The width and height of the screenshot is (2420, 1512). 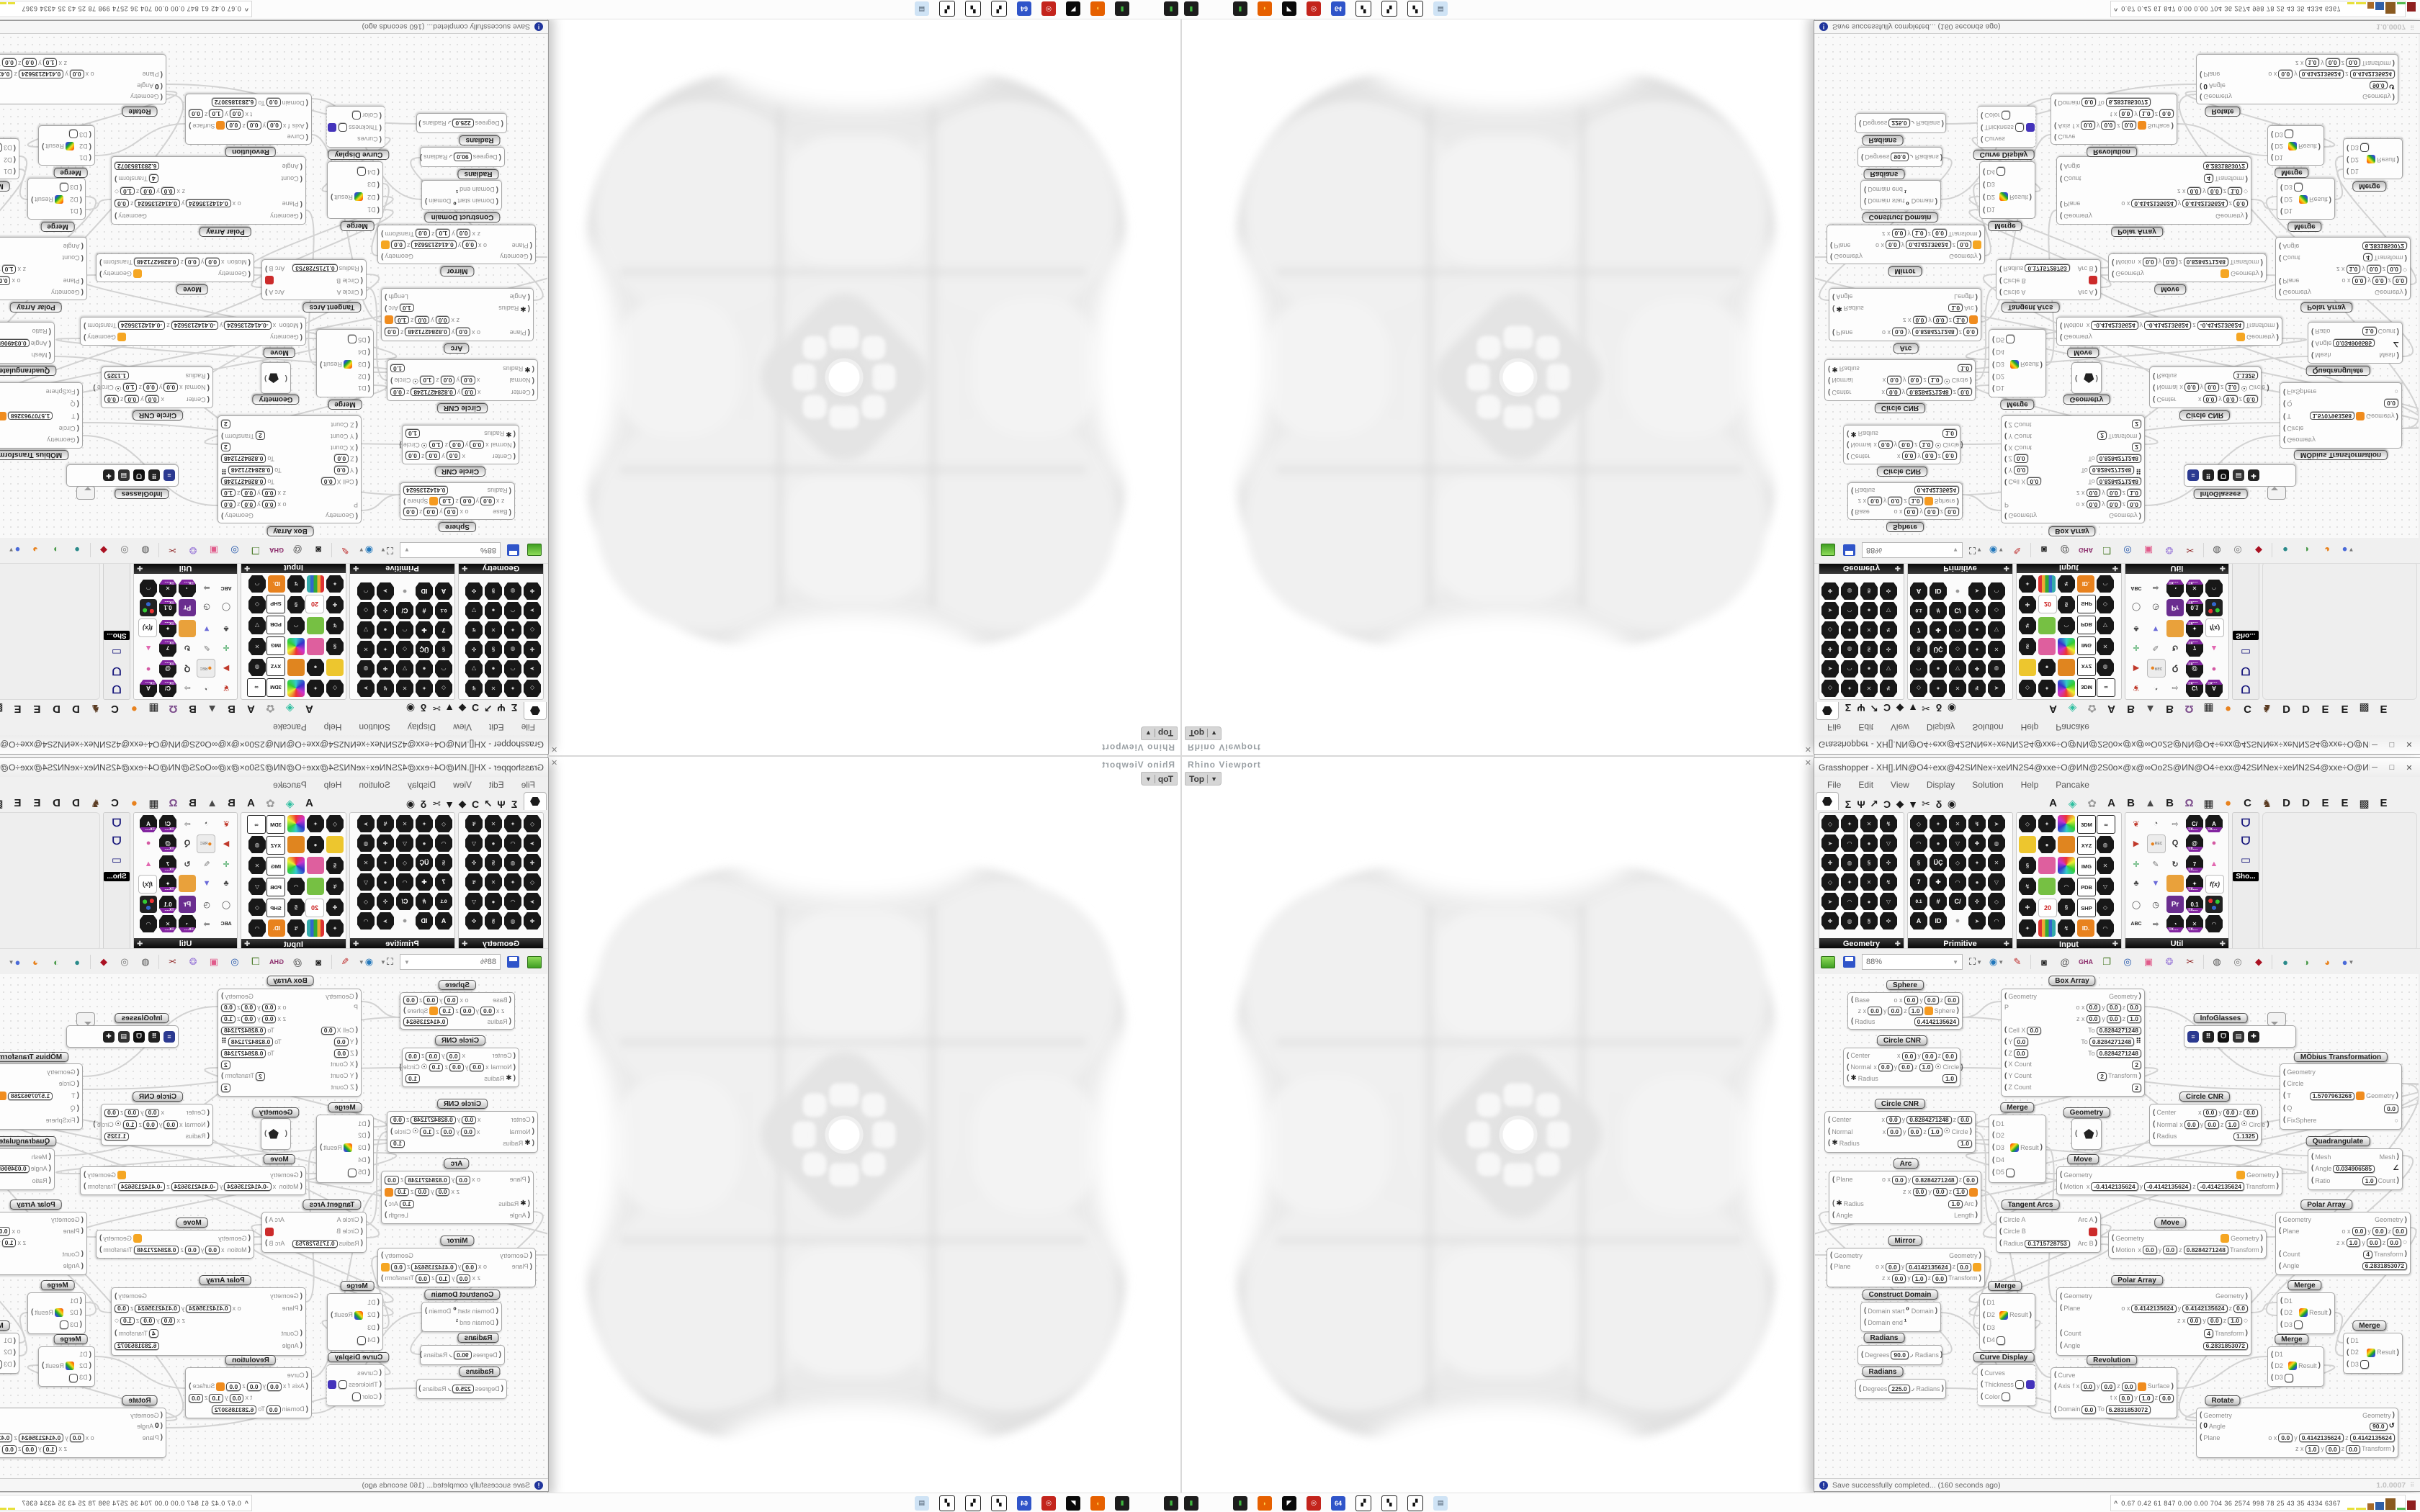 I want to click on node-label: Merge, so click(x=345, y=1107).